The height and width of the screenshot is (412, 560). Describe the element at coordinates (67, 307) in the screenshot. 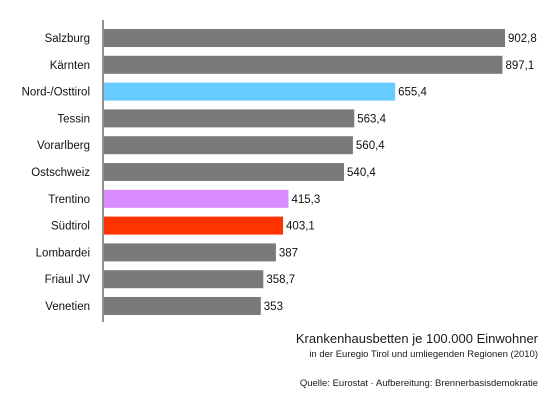

I see `category-label: Venetien` at that location.